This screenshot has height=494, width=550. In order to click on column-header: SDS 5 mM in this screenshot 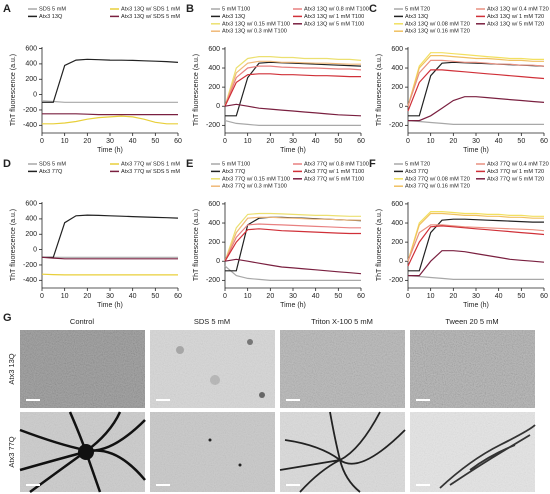, I will do `click(212, 321)`.